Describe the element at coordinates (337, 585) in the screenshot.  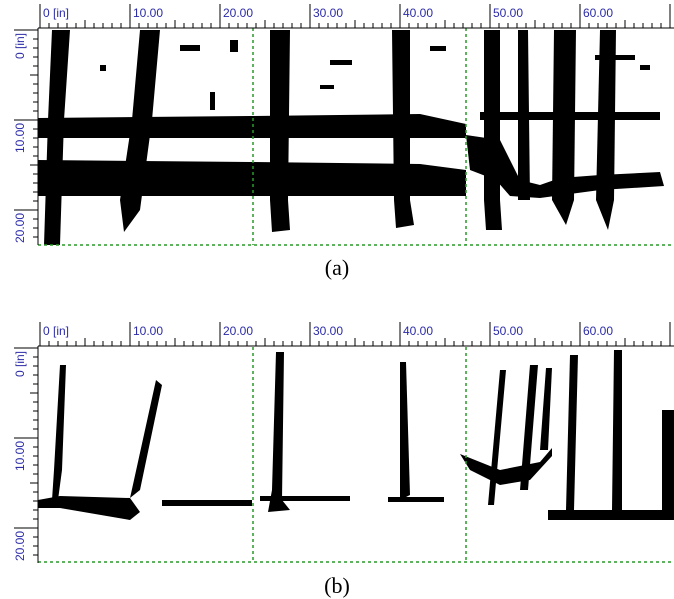
I see `panel-caption: (b)` at that location.